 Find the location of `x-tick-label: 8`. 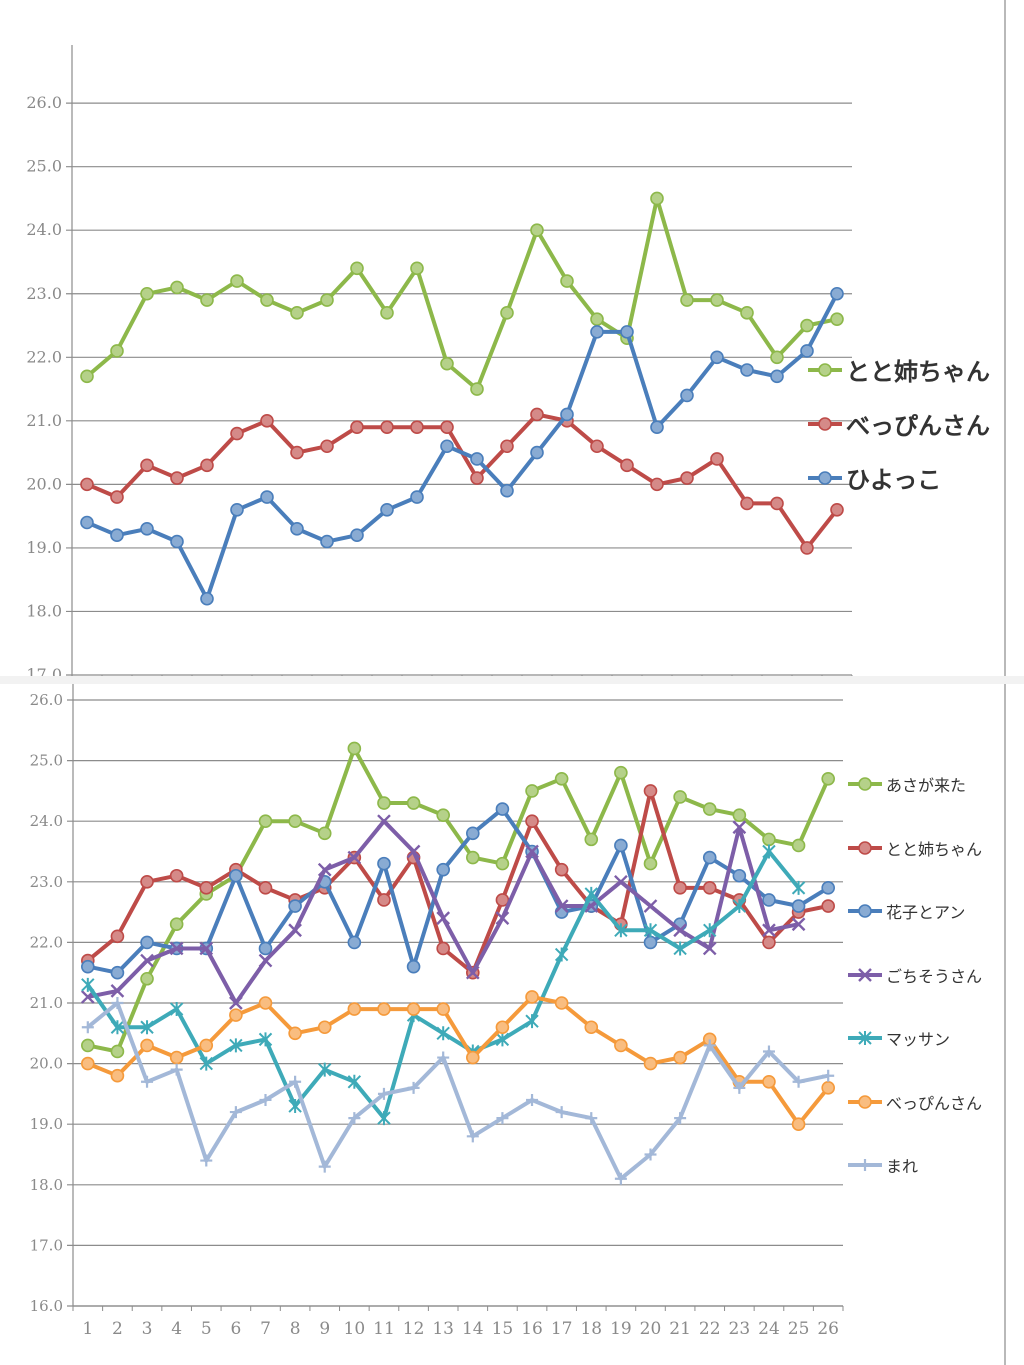

x-tick-label: 8 is located at coordinates (295, 1329).